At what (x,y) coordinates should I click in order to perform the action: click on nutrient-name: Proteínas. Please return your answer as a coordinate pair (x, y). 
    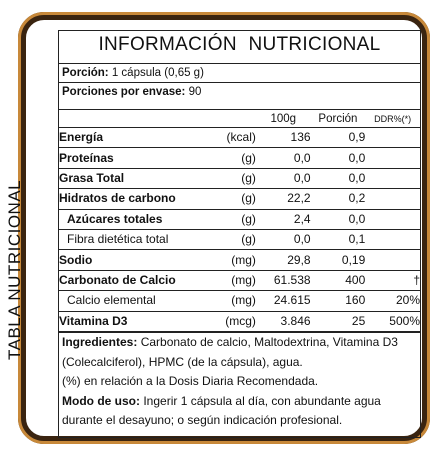
    Looking at the image, I should click on (133, 158).